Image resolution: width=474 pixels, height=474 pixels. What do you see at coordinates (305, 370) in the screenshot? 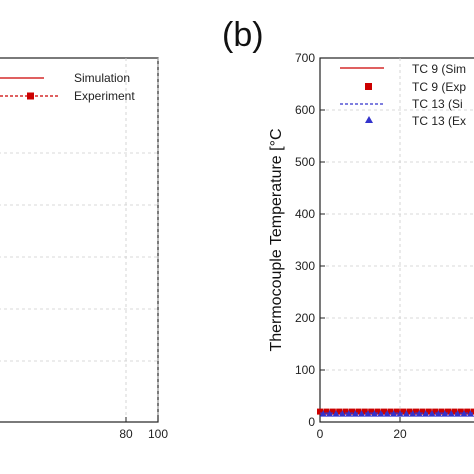
I see `panel-b-y-tick-label: 100` at bounding box center [305, 370].